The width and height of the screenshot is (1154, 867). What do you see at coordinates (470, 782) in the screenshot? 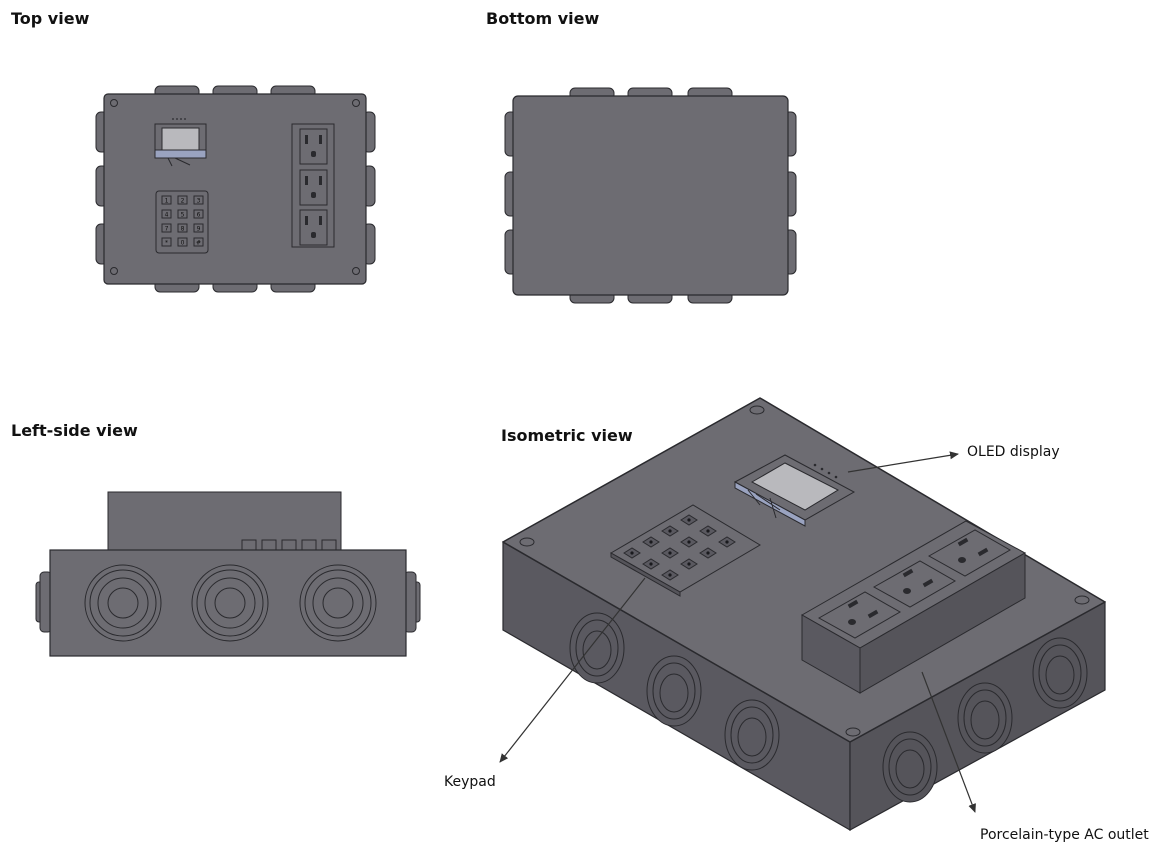
I see `keypad-label: Keypad` at bounding box center [470, 782].